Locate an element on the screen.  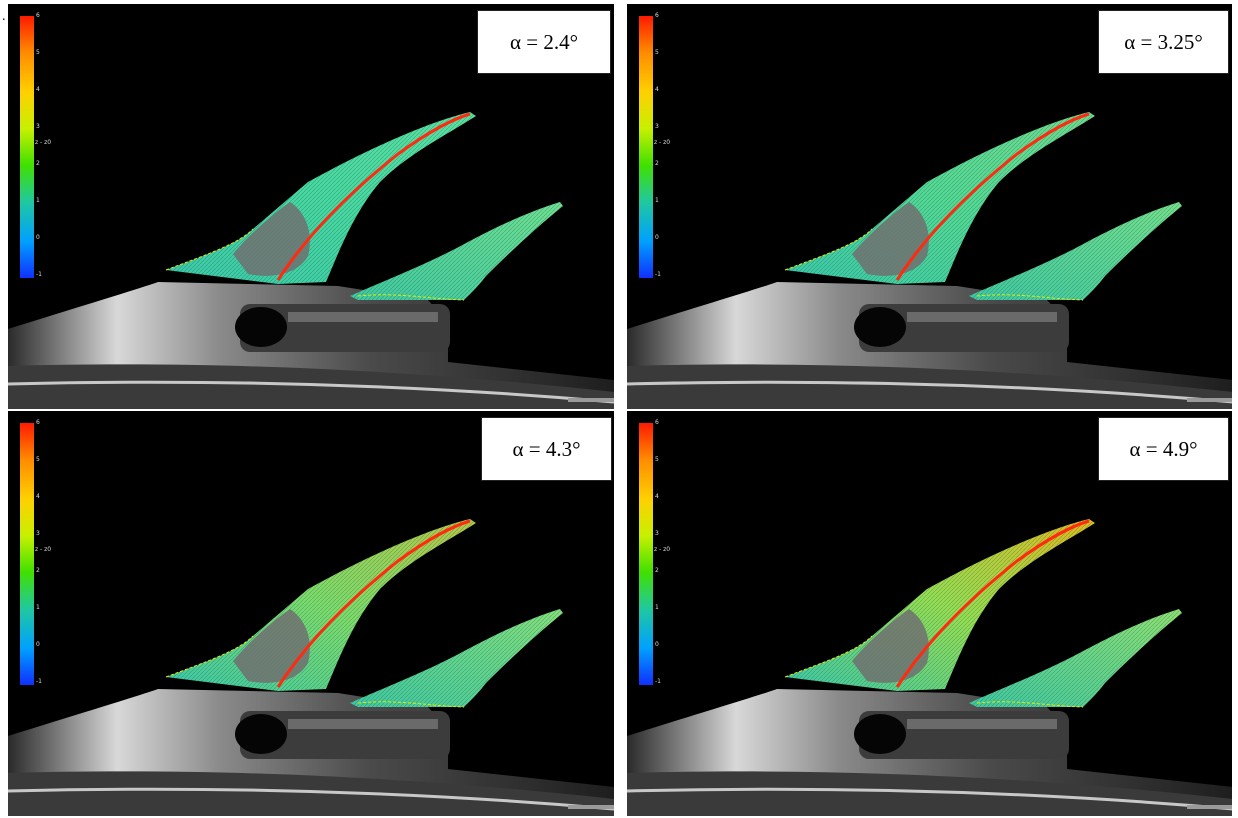
angle-of-attack-label: α = 4.9° is located at coordinates (1163, 449).